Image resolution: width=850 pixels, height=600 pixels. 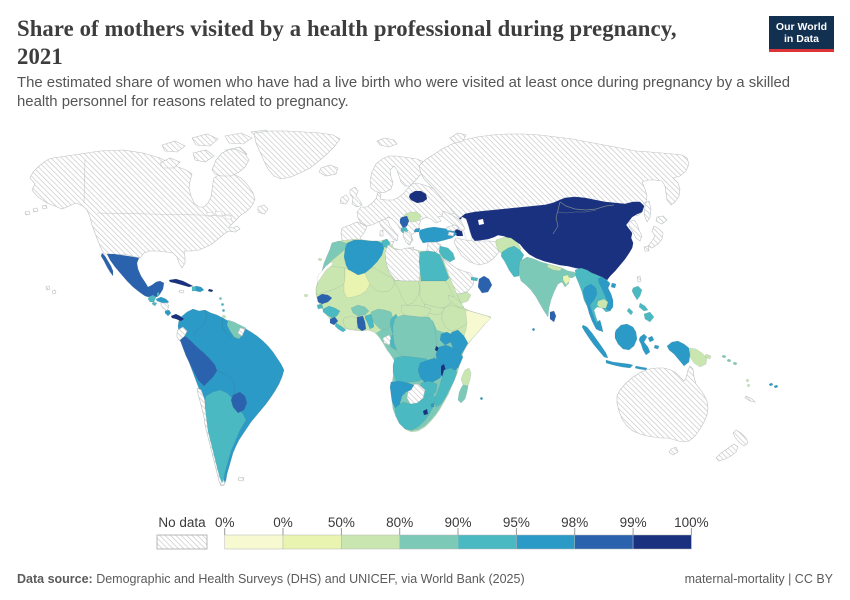 I want to click on svg-text: 95%, so click(x=516, y=522).